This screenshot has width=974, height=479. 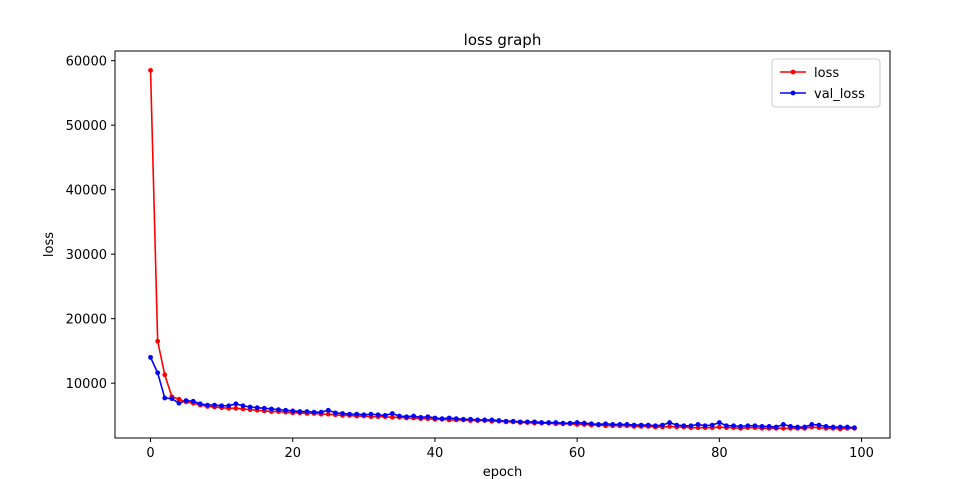 I want to click on legend: loss val_loss, so click(x=826, y=83).